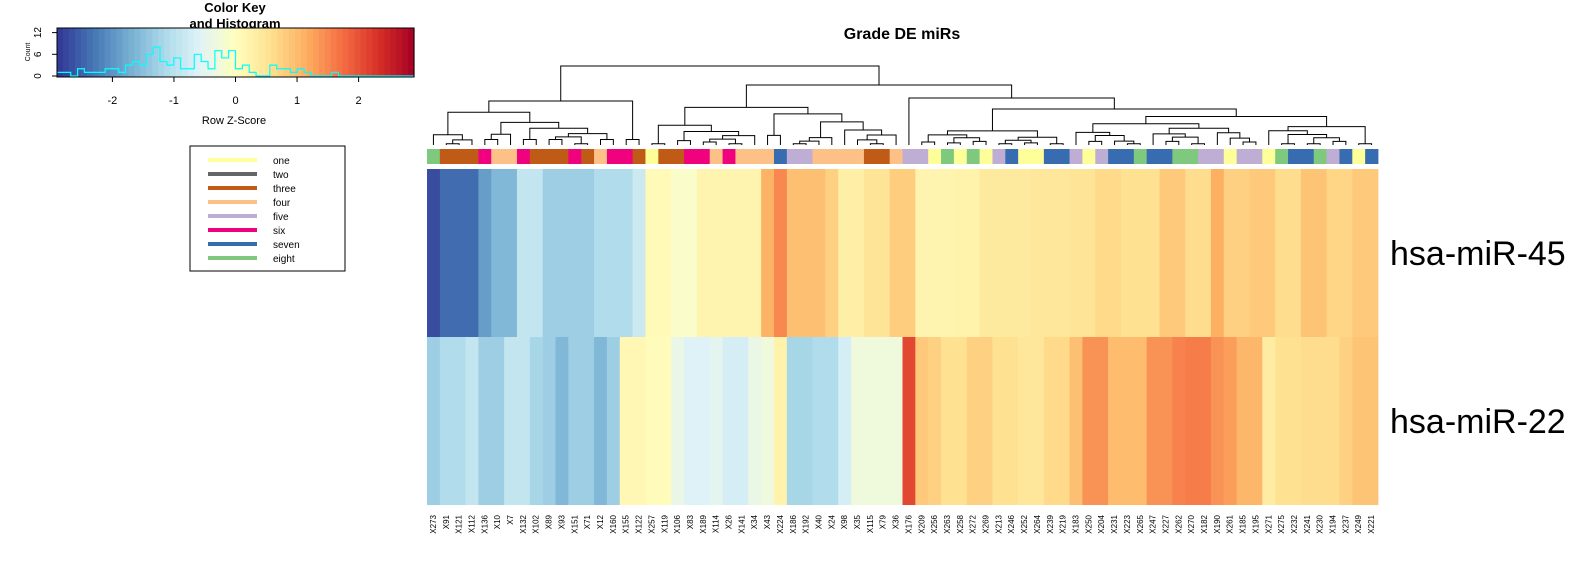 This screenshot has height=569, width=1569. I want to click on column-label: X160, so click(613, 523).